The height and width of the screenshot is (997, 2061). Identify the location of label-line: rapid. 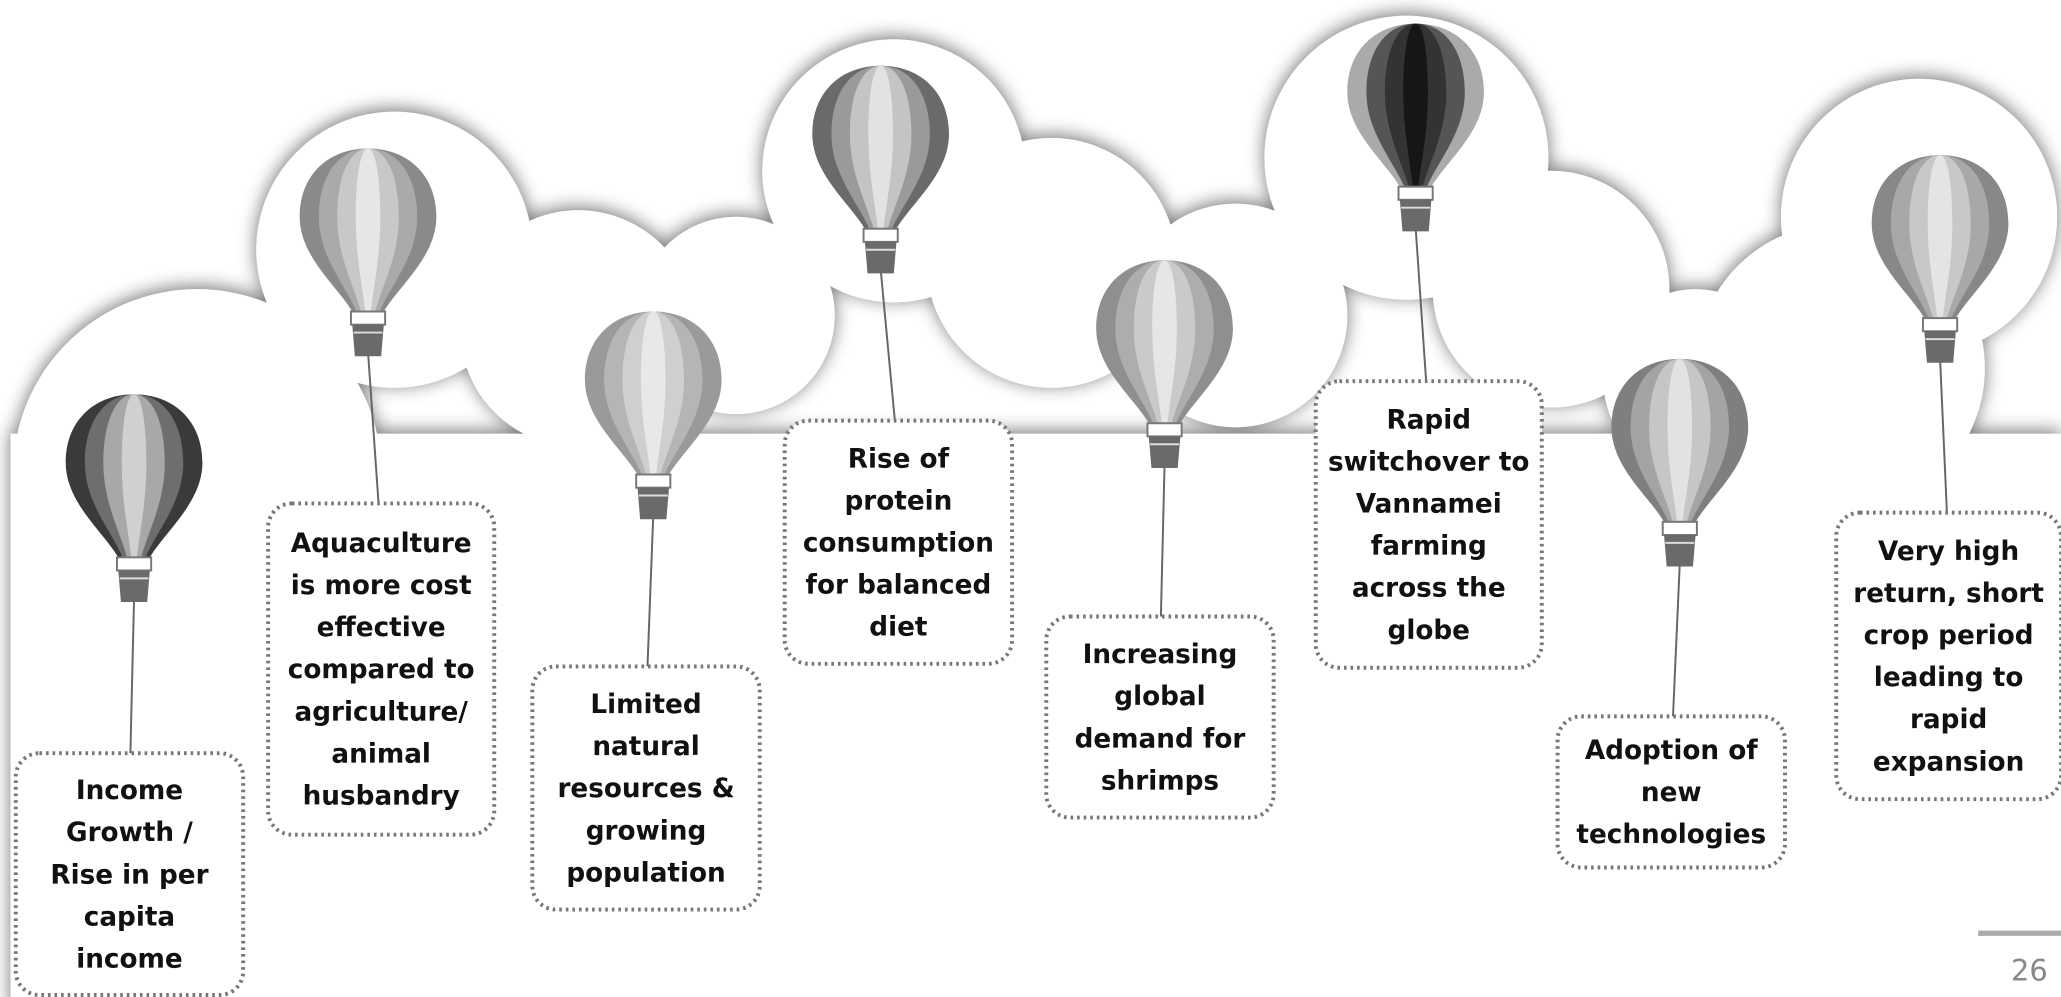
(1948, 720).